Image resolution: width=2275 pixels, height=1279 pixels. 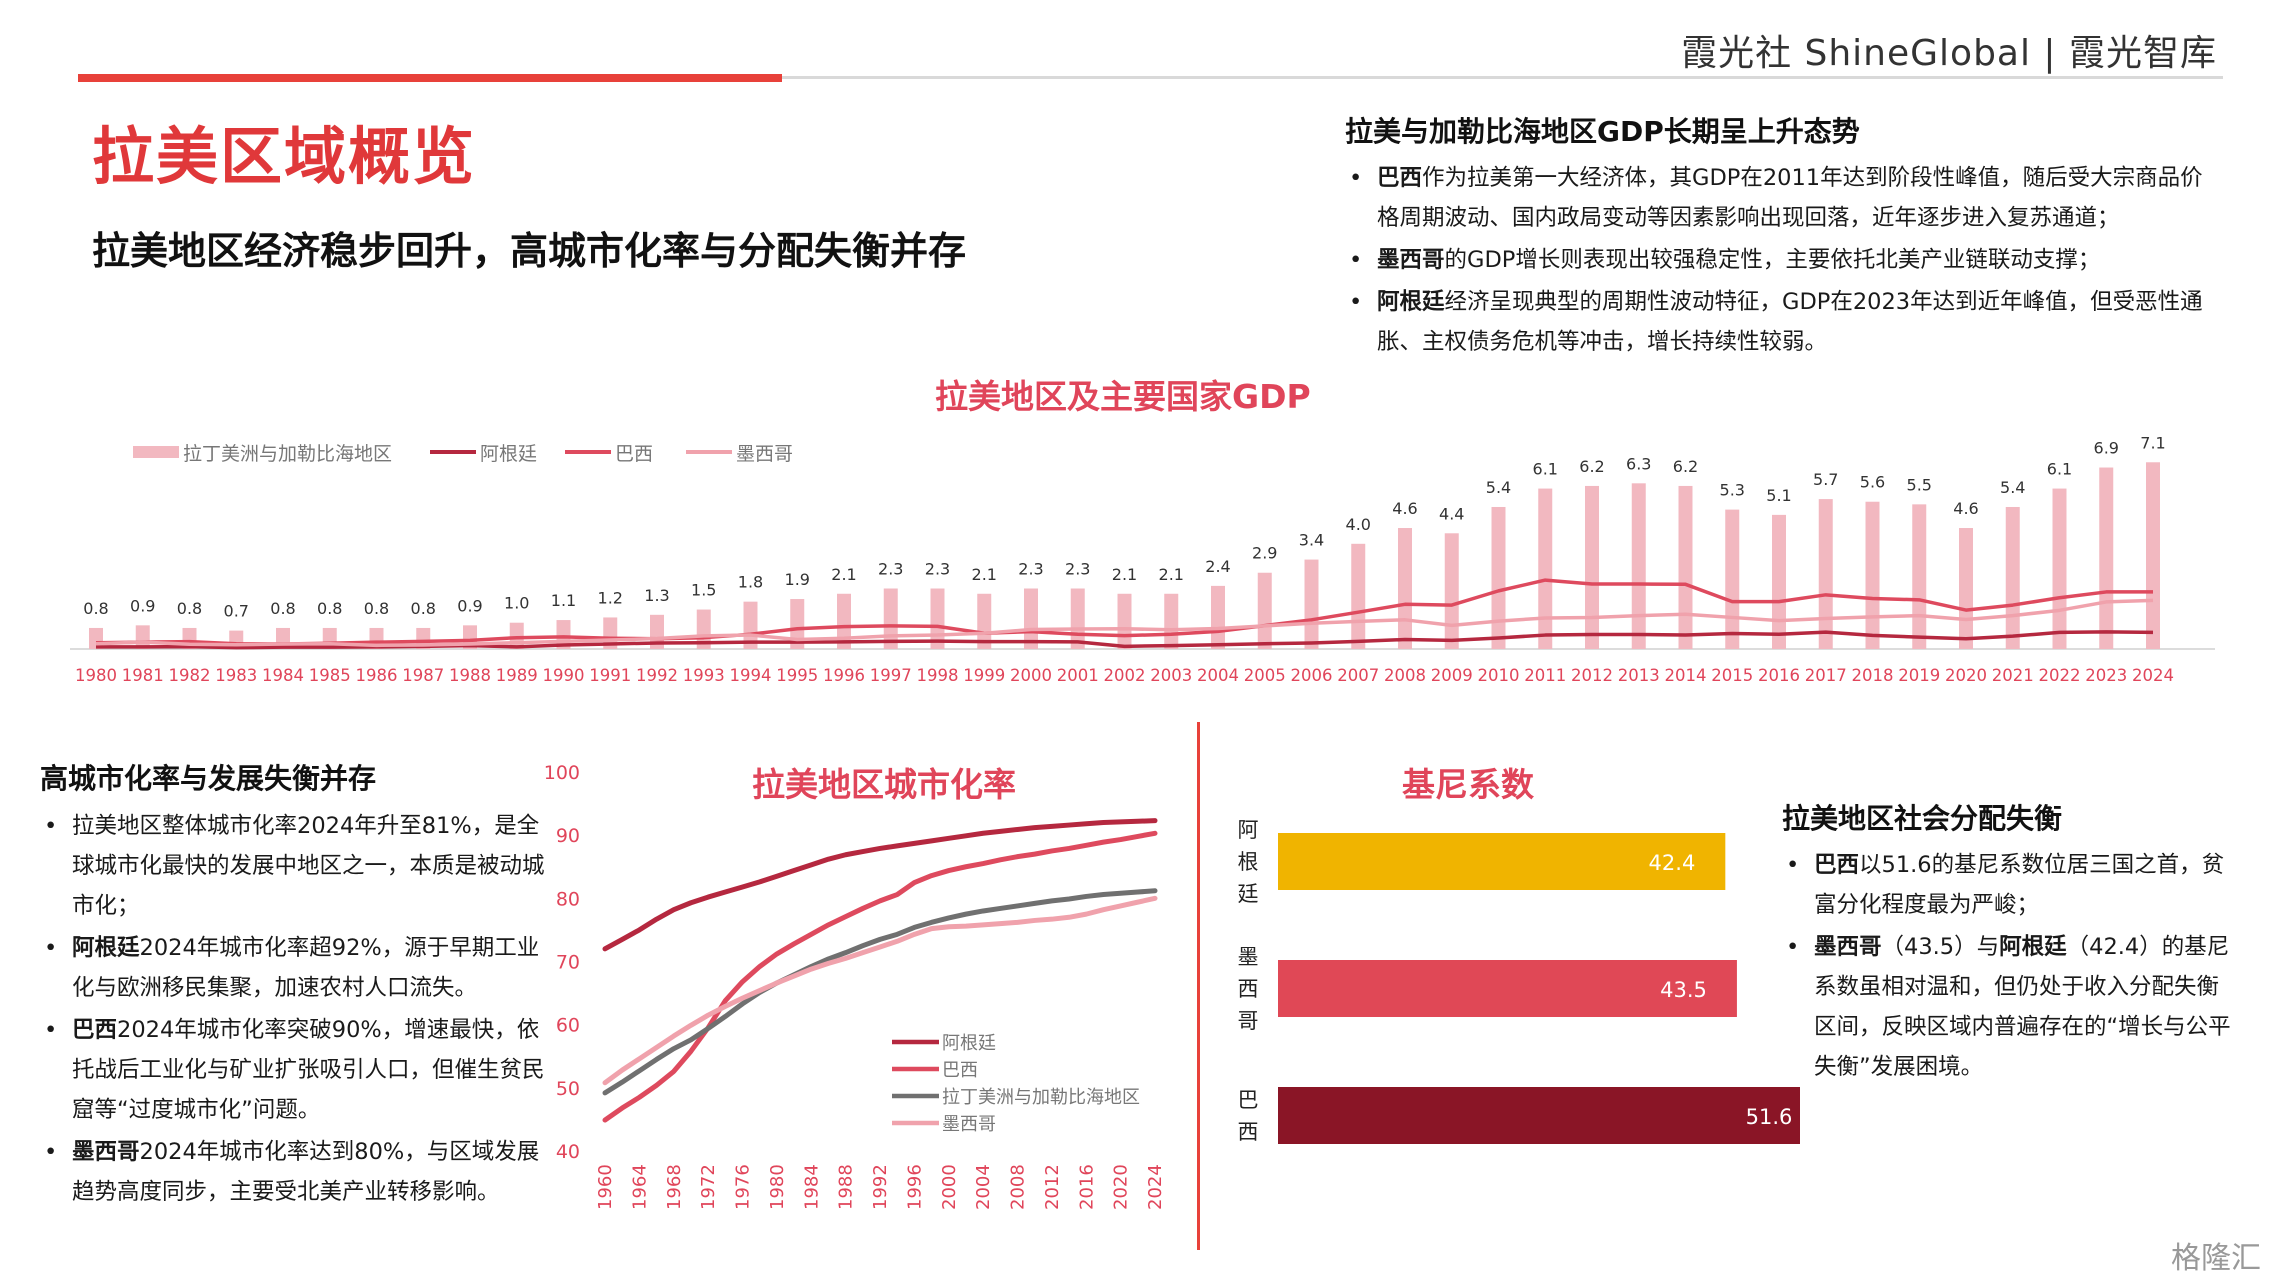 I want to click on gdp-bar-label: 1.9, so click(x=797, y=579).